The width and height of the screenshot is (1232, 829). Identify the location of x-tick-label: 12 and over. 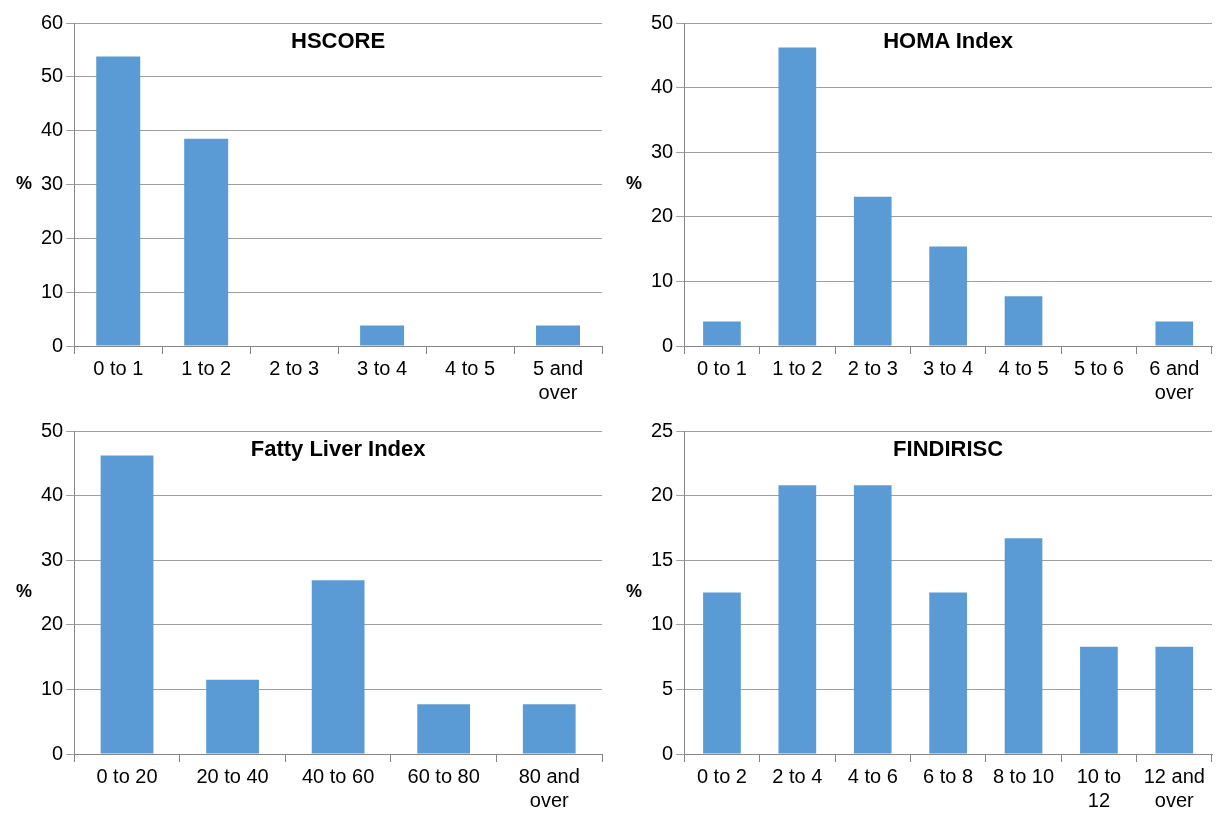
(1174, 787).